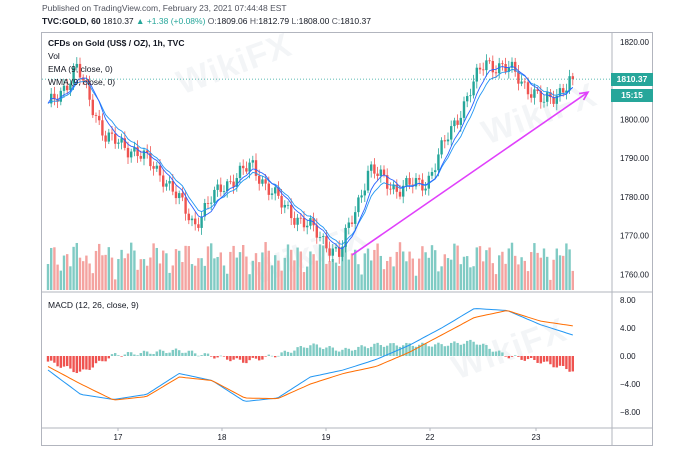 Image resolution: width=700 pixels, height=450 pixels. Describe the element at coordinates (430, 437) in the screenshot. I see `time-tick-label: 22` at that location.